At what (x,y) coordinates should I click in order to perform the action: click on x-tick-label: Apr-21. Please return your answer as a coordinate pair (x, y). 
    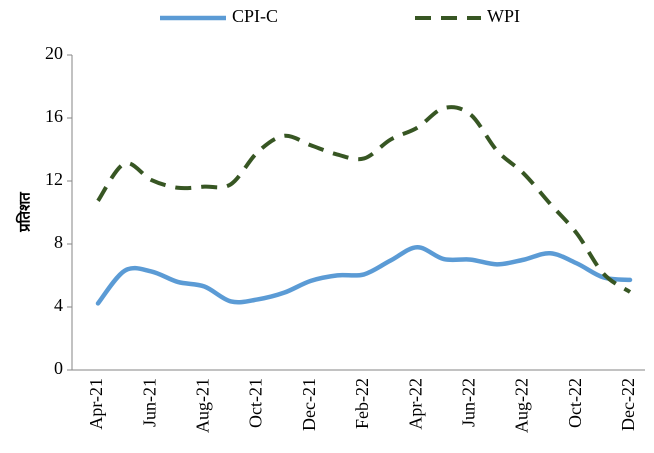
    Looking at the image, I should click on (96, 404).